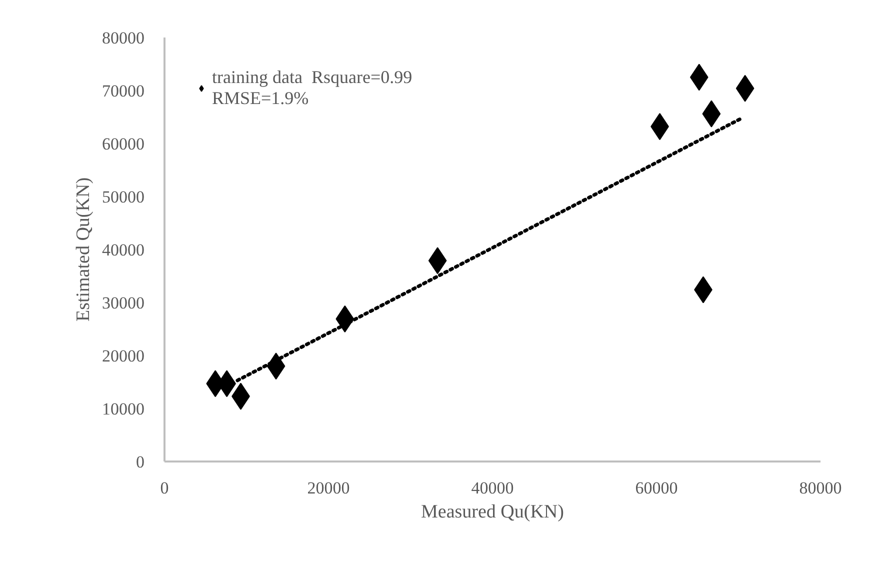  I want to click on x-axis-title: Measured Qu(KN), so click(492, 512).